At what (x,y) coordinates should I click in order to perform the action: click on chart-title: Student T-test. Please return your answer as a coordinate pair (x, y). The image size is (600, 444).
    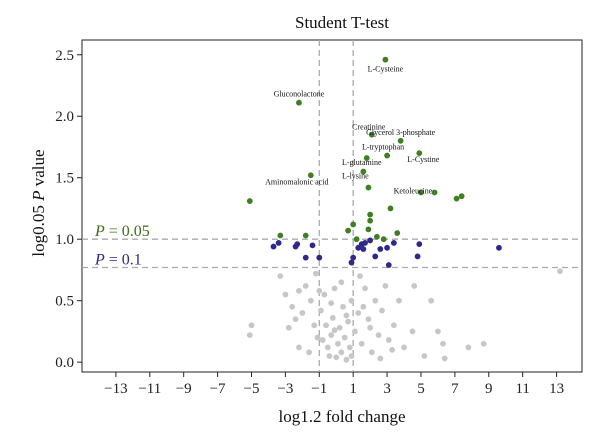
    Looking at the image, I should click on (342, 22).